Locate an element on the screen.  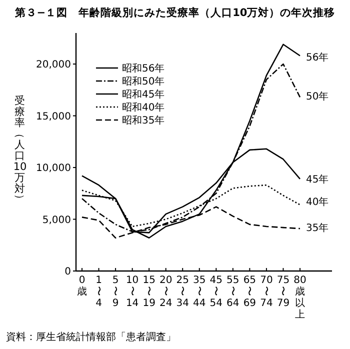
legend-label: 昭和45年 is located at coordinates (143, 94).